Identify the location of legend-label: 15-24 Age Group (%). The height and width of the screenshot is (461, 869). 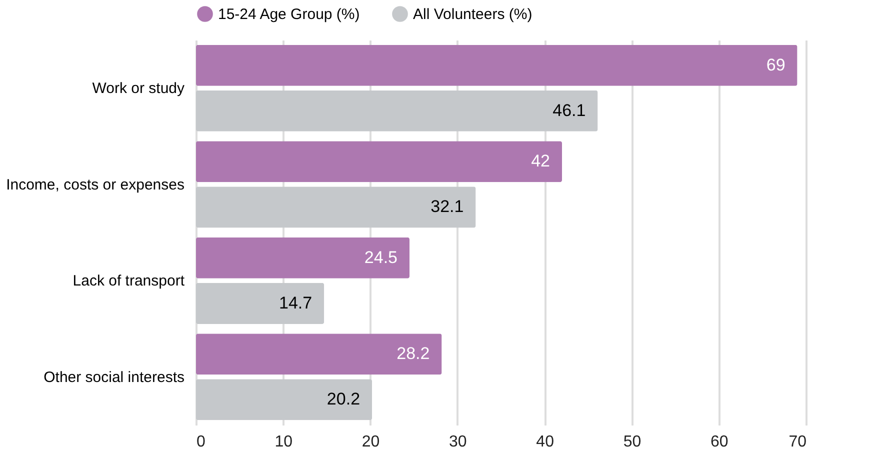
(289, 14).